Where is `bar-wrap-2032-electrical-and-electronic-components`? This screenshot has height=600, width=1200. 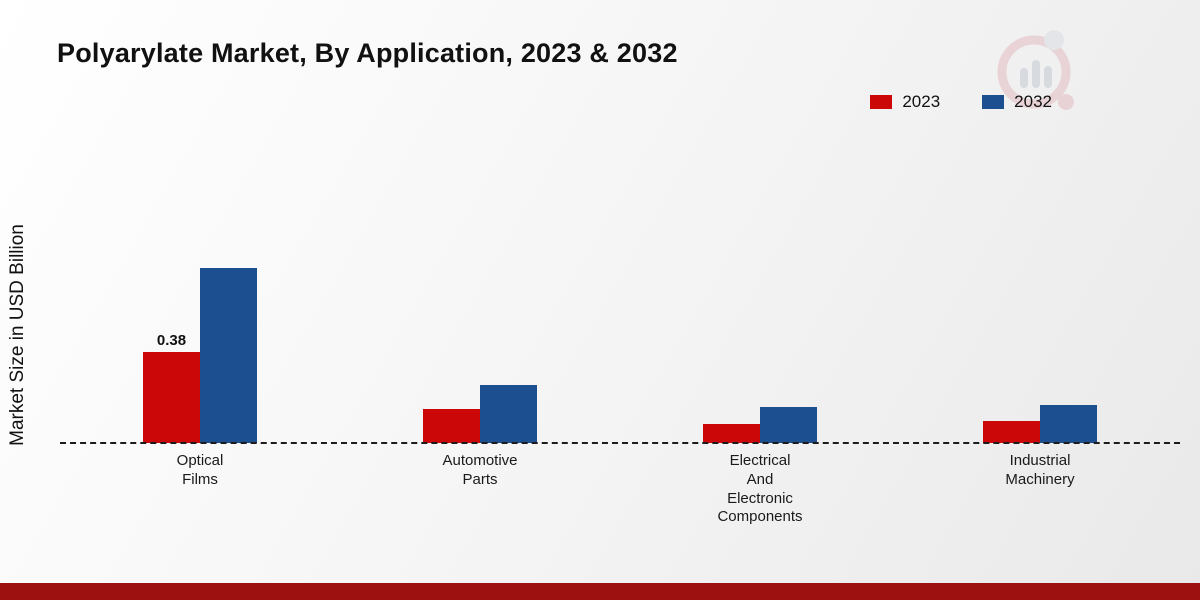
bar-wrap-2032-electrical-and-electronic-components is located at coordinates (788, 425).